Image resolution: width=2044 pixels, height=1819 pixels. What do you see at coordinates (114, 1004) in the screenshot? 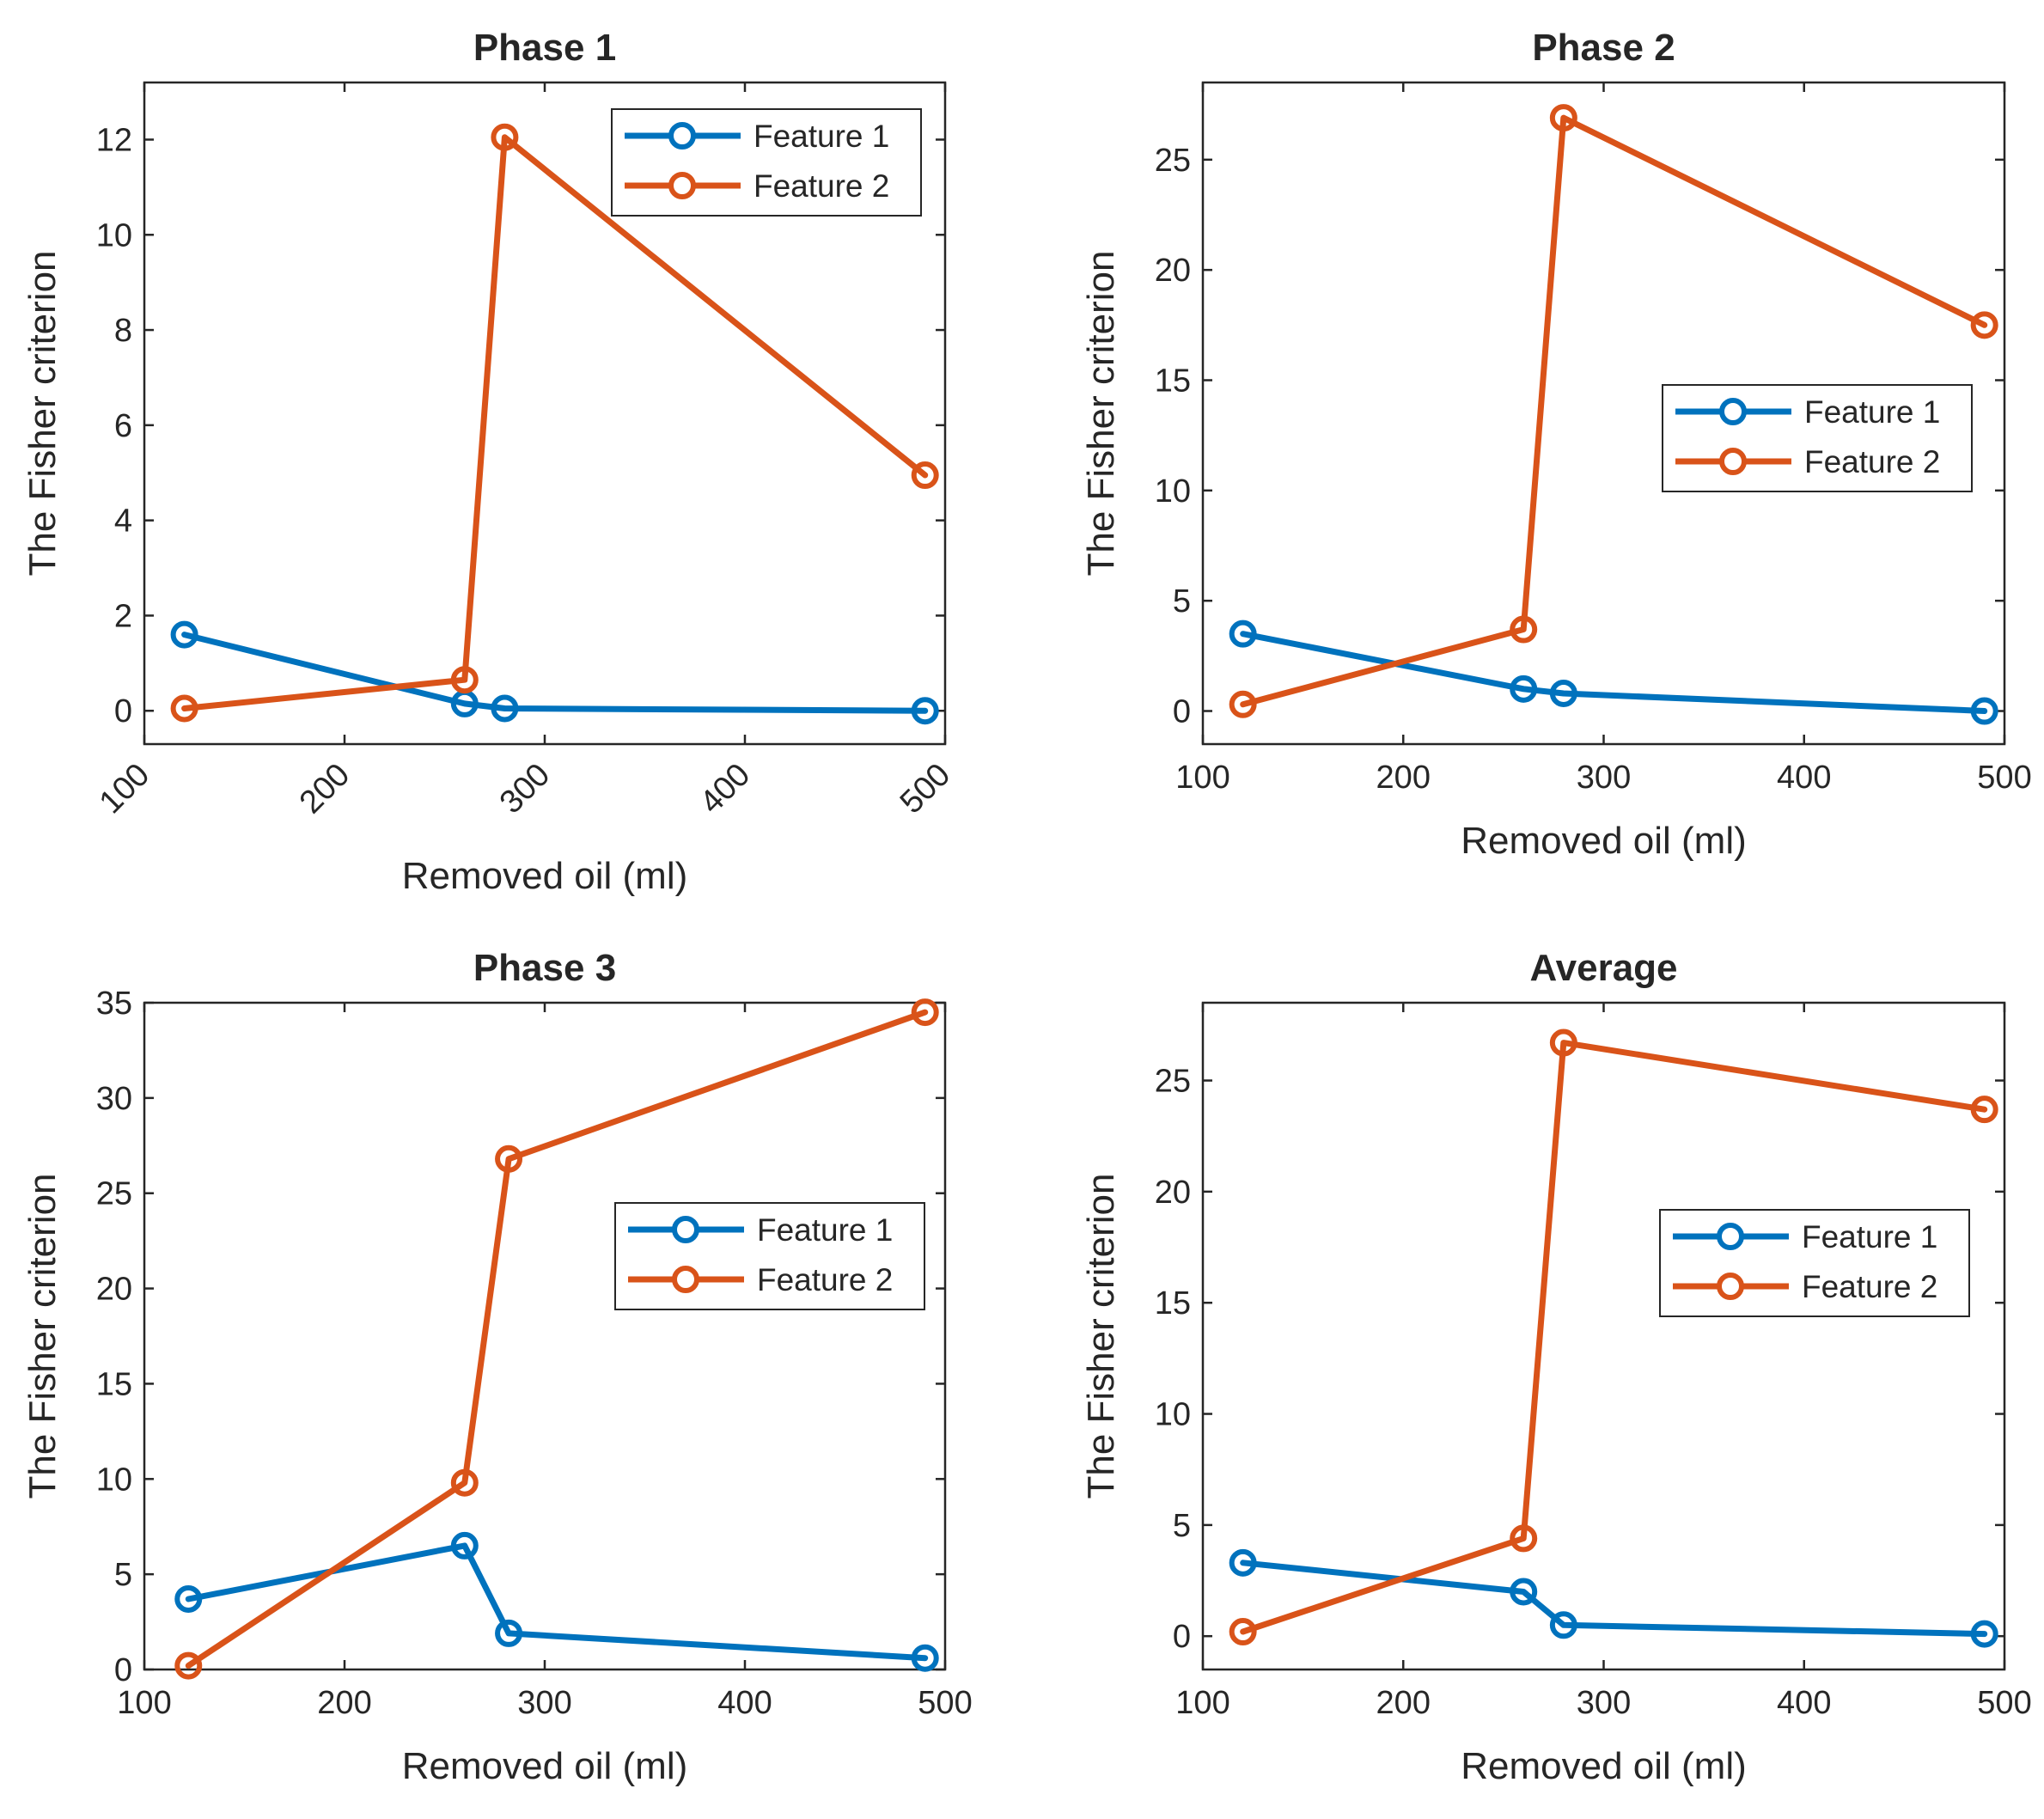
I see `y-tick-label: 35` at bounding box center [114, 1004].